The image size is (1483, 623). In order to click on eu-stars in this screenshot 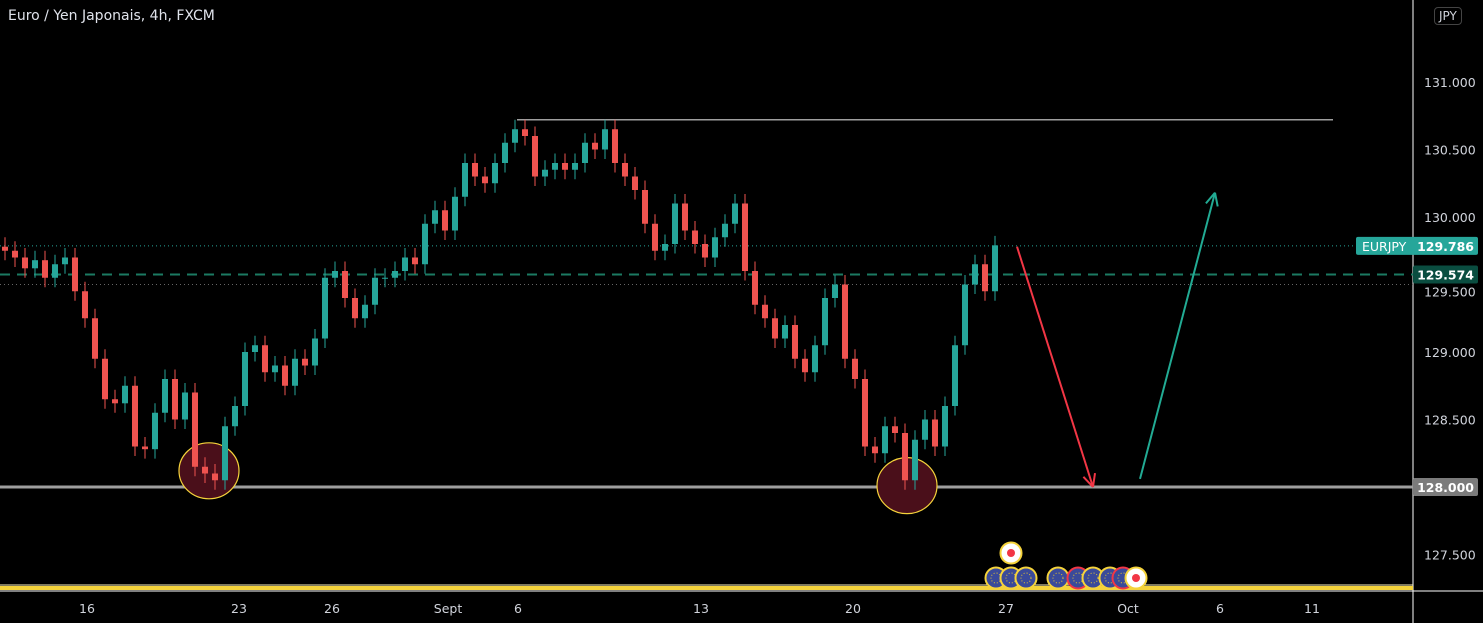, I will do `click(1093, 578)`.